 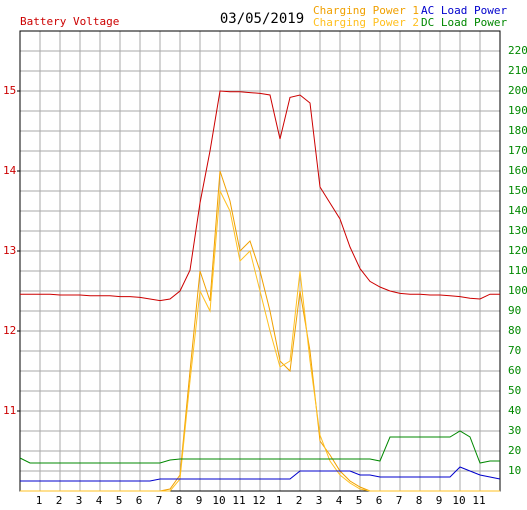 I want to click on y2-tick-label: 40, so click(x=514, y=410).